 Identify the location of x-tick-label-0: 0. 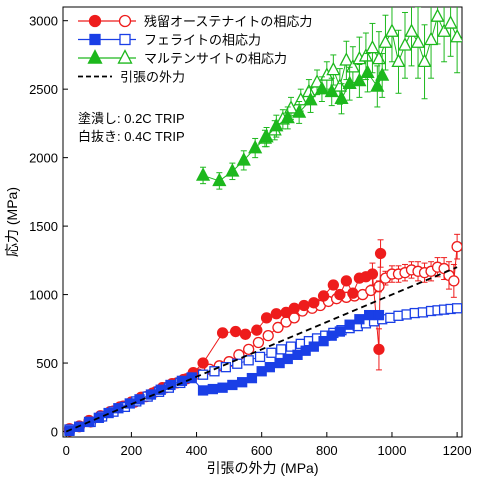
(66, 450).